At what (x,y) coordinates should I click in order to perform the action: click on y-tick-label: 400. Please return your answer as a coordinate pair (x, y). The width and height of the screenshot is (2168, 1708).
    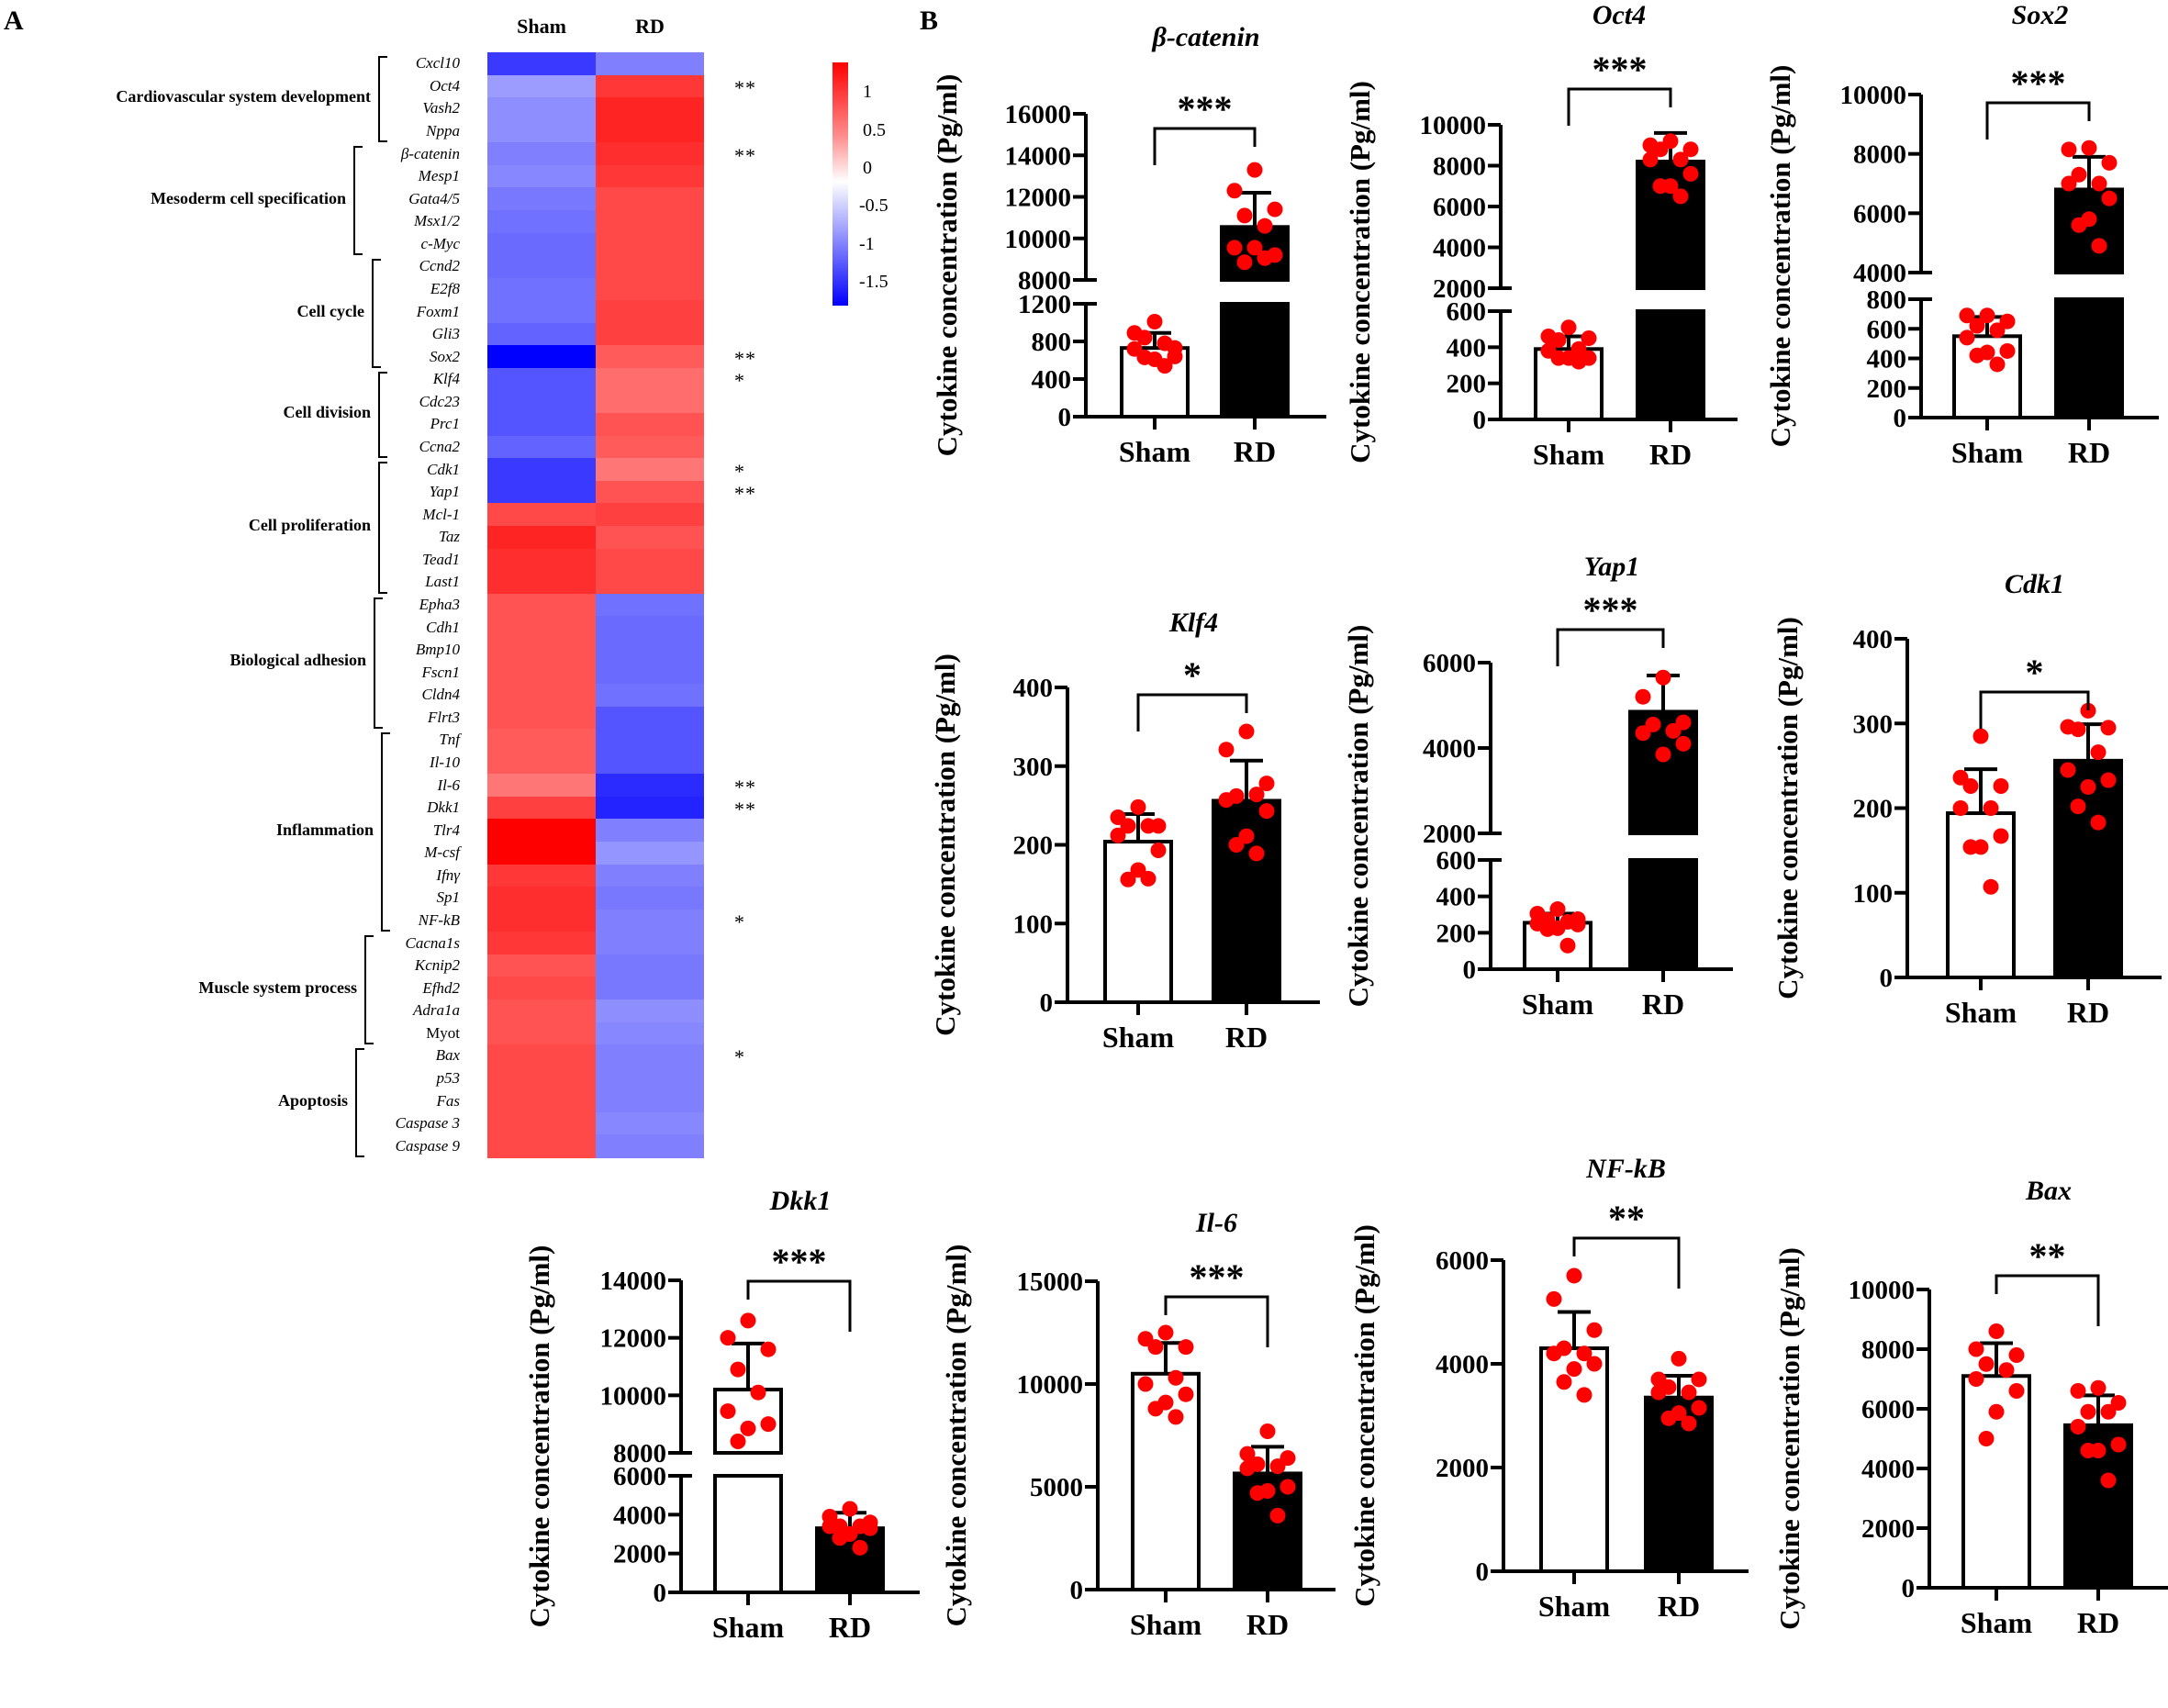
    Looking at the image, I should click on (1873, 639).